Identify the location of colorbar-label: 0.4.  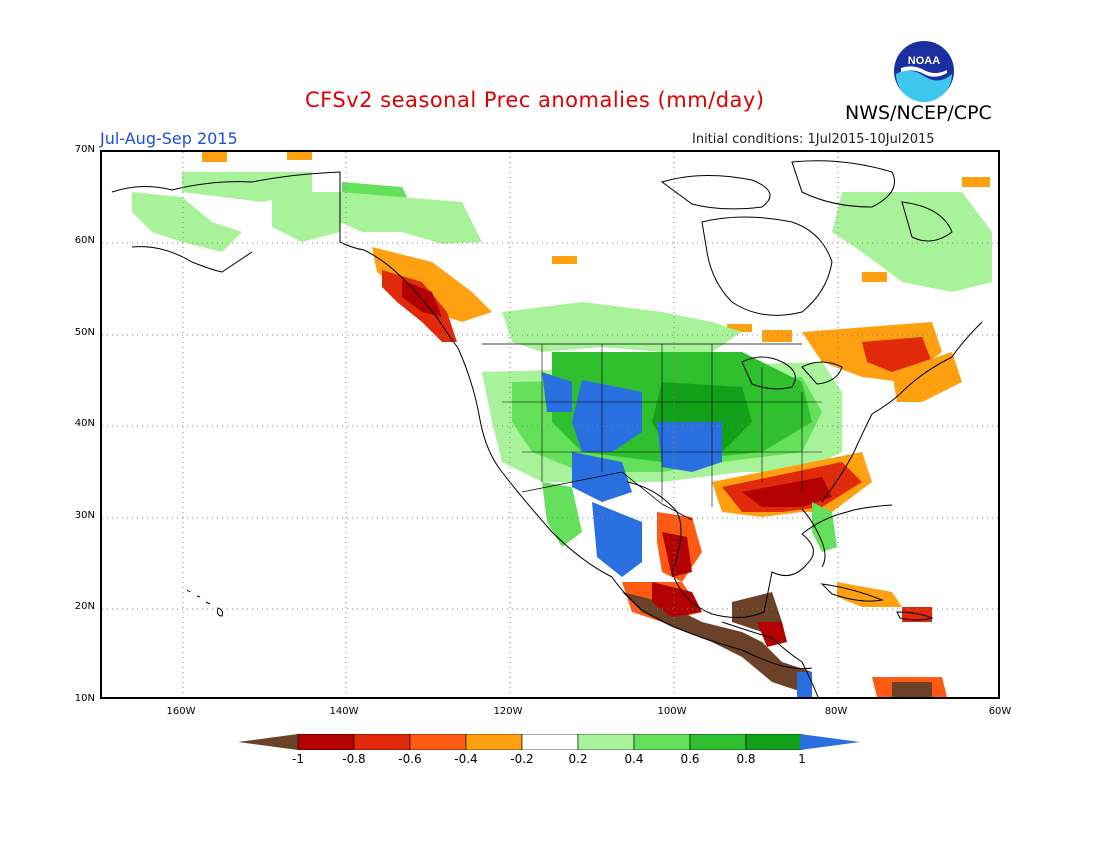
(634, 759).